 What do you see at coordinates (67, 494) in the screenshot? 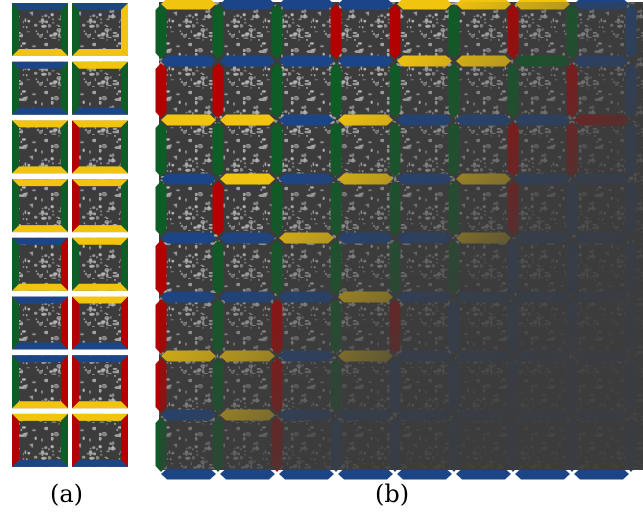
I see `panel-a-caption: (a)` at bounding box center [67, 494].